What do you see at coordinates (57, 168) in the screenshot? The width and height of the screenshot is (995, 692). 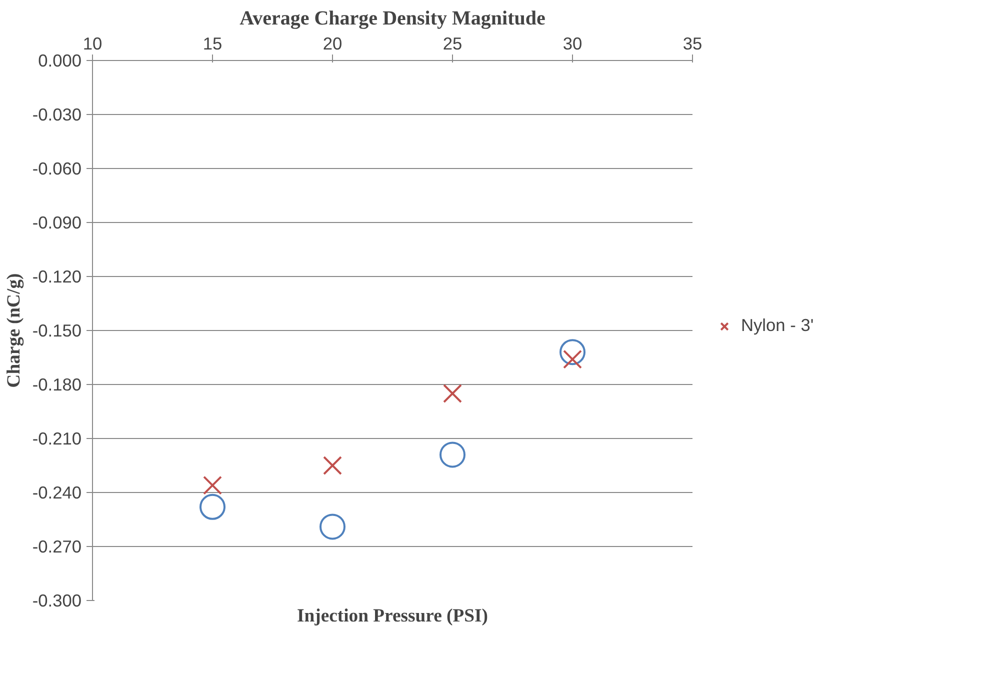 I see `y-tick-label: -0.060` at bounding box center [57, 168].